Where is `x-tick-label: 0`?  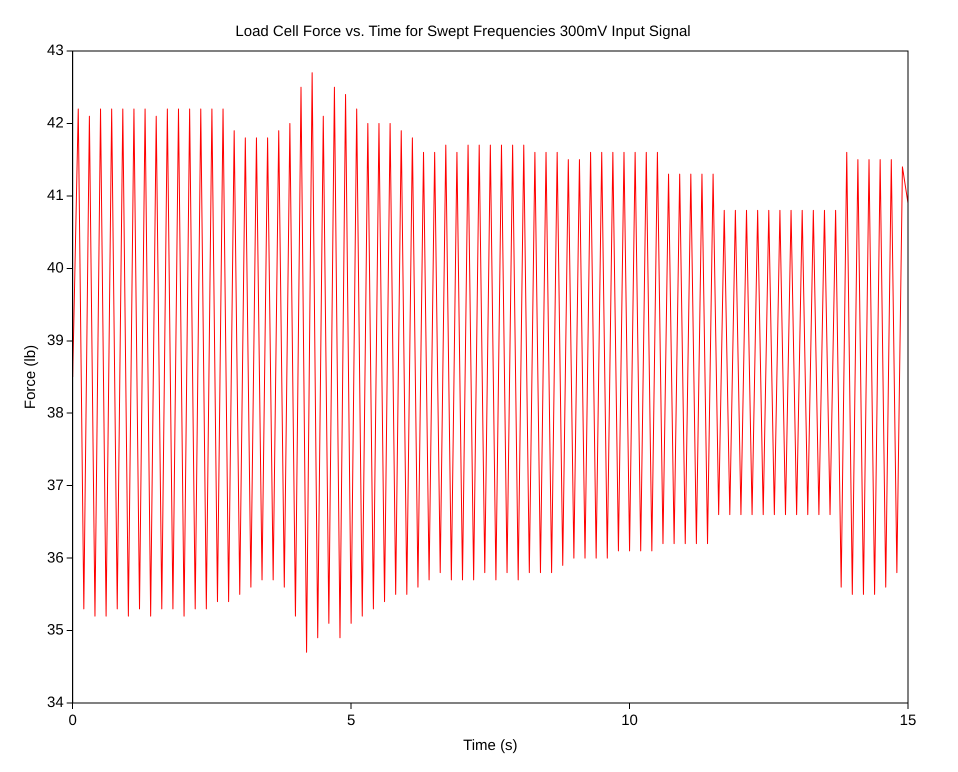
x-tick-label: 0 is located at coordinates (72, 721).